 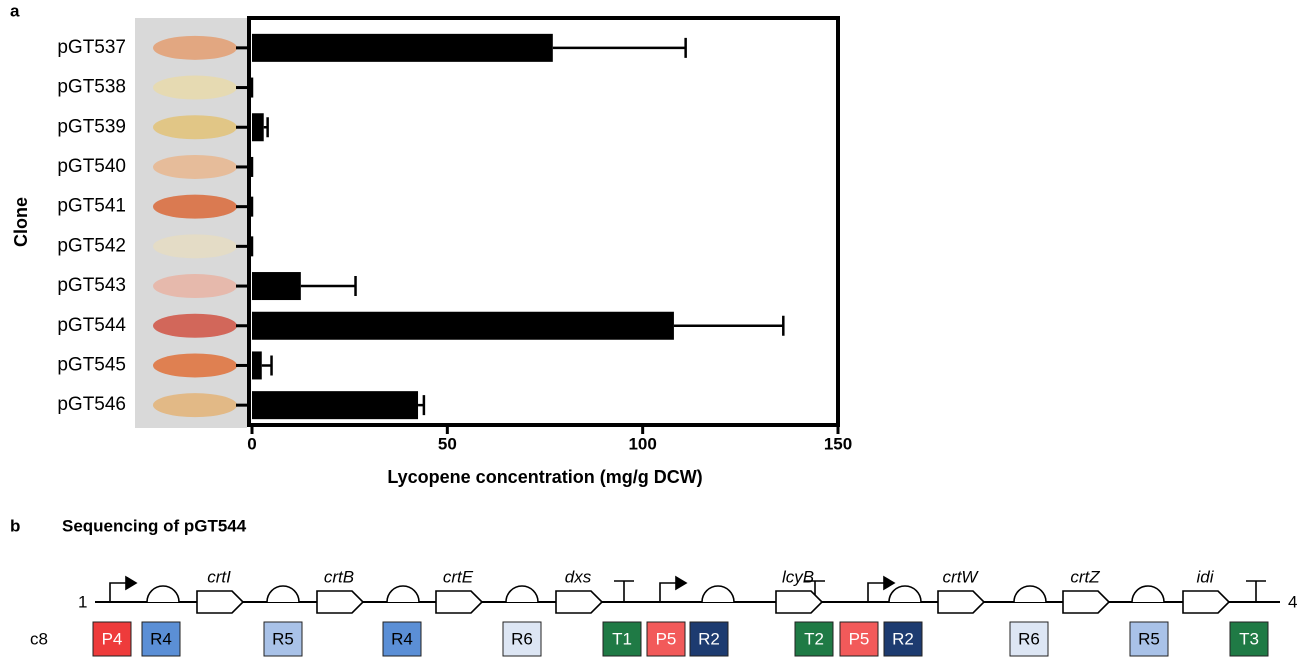 I want to click on y-tick-label: pGT545, so click(x=91, y=364).